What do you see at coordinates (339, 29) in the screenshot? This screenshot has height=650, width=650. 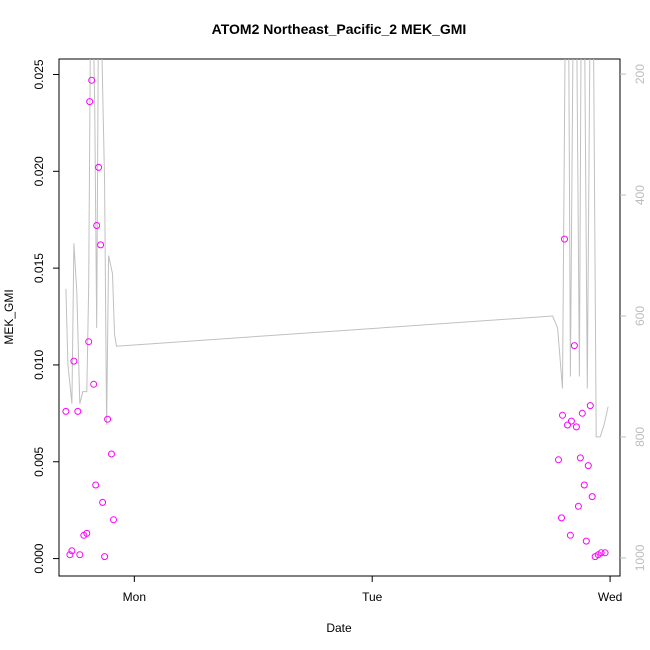 I see `chart-title: ATOM2 Northeast_Pacific_2 MEK_GMI` at bounding box center [339, 29].